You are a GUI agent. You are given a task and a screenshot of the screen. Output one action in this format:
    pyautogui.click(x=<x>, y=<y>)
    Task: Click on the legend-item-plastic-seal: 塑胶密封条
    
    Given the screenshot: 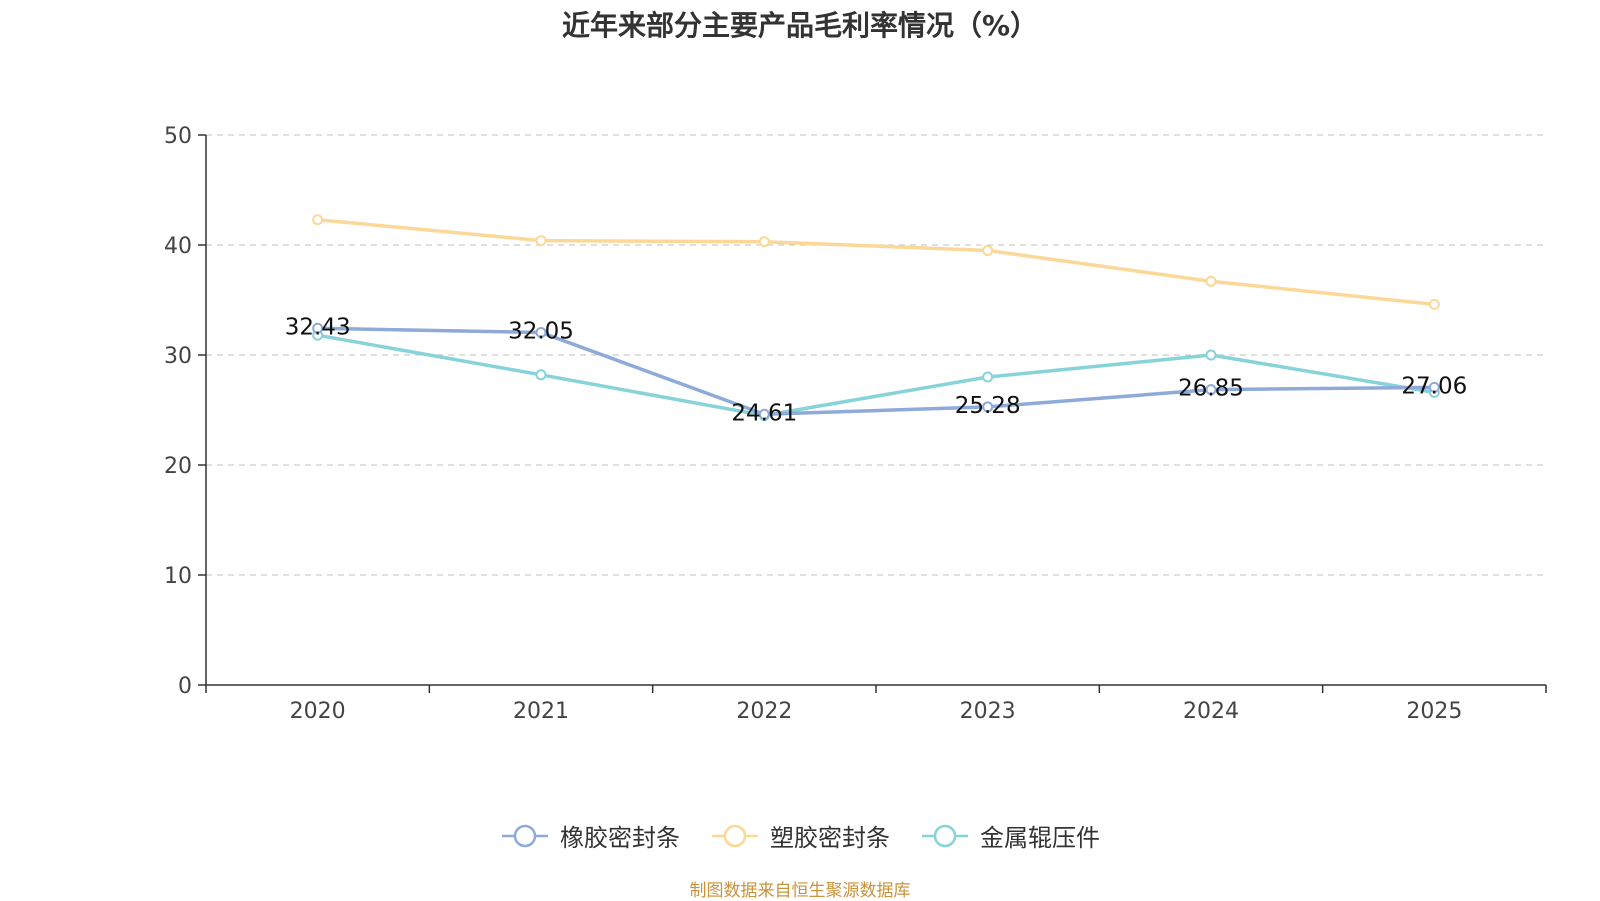 What is the action you would take?
    pyautogui.click(x=800, y=835)
    